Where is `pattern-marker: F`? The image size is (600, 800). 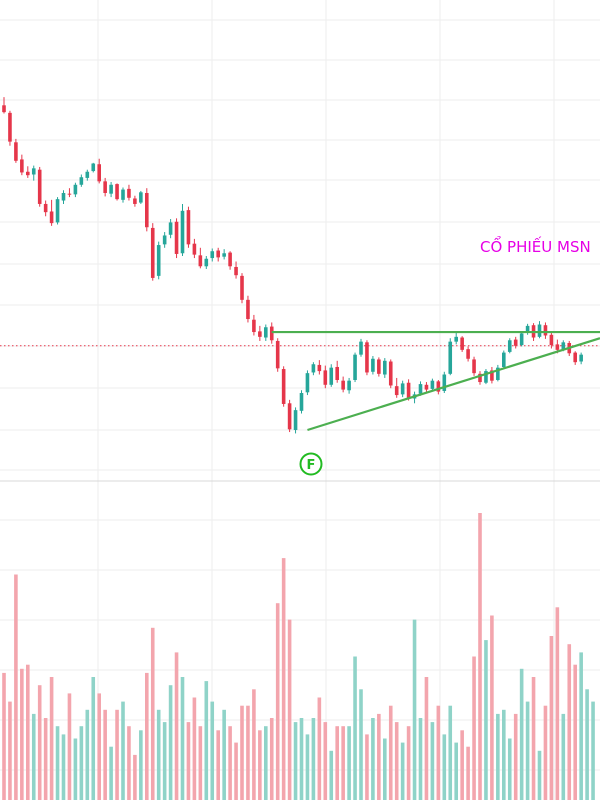
pattern-marker: F is located at coordinates (311, 464).